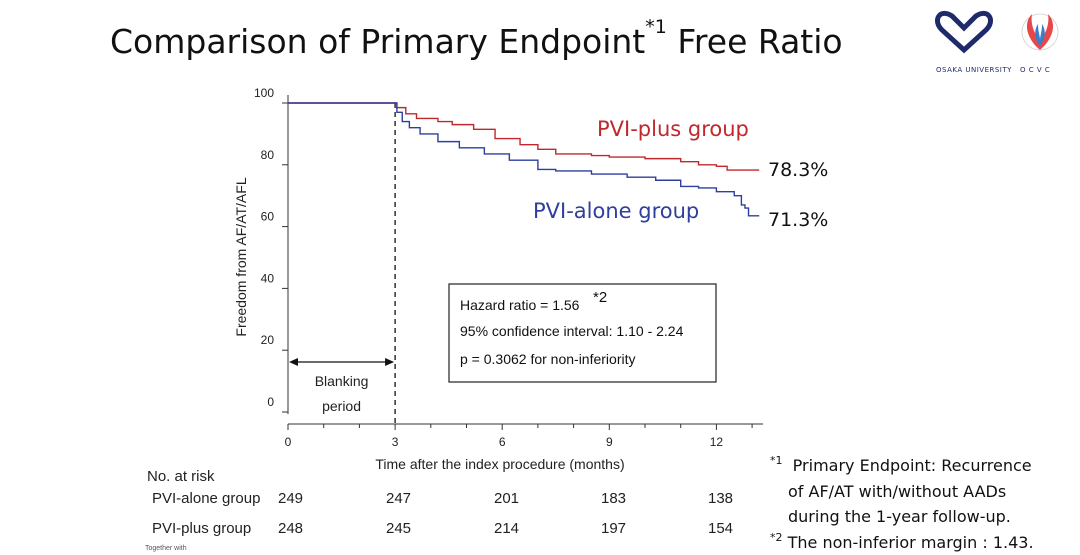 Image resolution: width=1080 pixels, height=555 pixels. What do you see at coordinates (614, 498) in the screenshot?
I see `risk-cell: 183` at bounding box center [614, 498].